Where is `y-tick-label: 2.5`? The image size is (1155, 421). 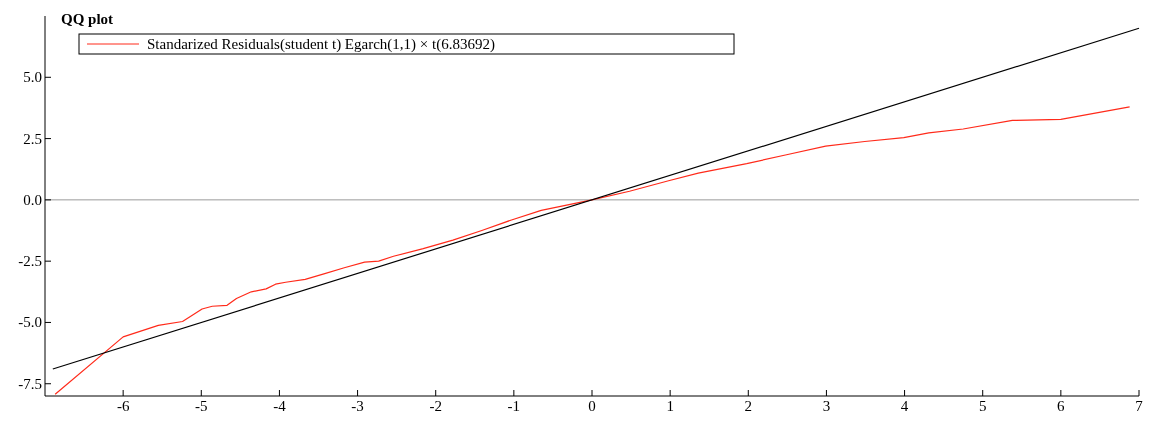
y-tick-label: 2.5 is located at coordinates (32, 138).